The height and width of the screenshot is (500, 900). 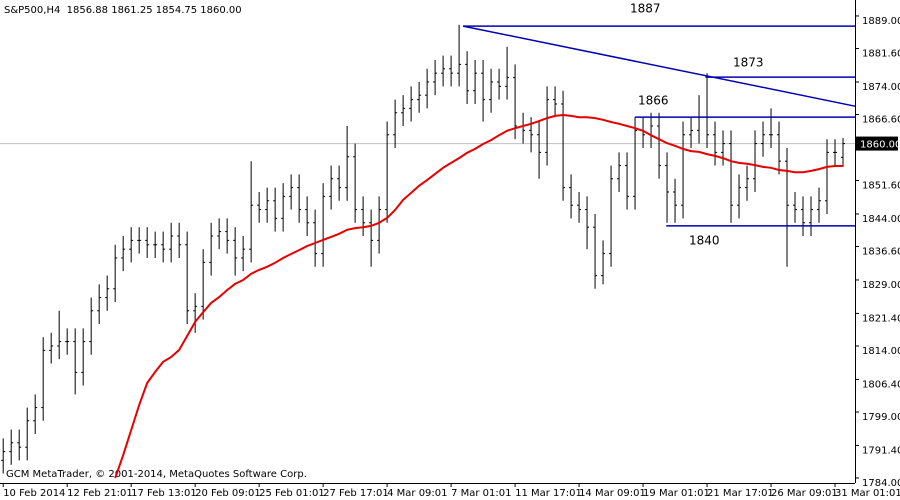 What do you see at coordinates (881, 450) in the screenshot?
I see `y-tick-label: 1791.40` at bounding box center [881, 450].